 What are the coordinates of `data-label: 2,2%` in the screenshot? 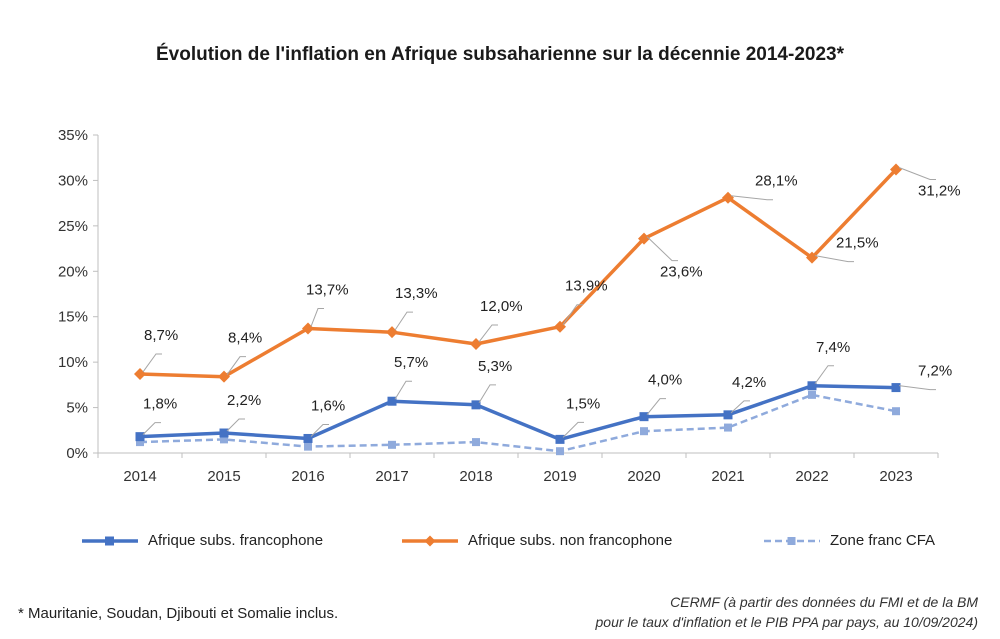 It's located at (244, 400).